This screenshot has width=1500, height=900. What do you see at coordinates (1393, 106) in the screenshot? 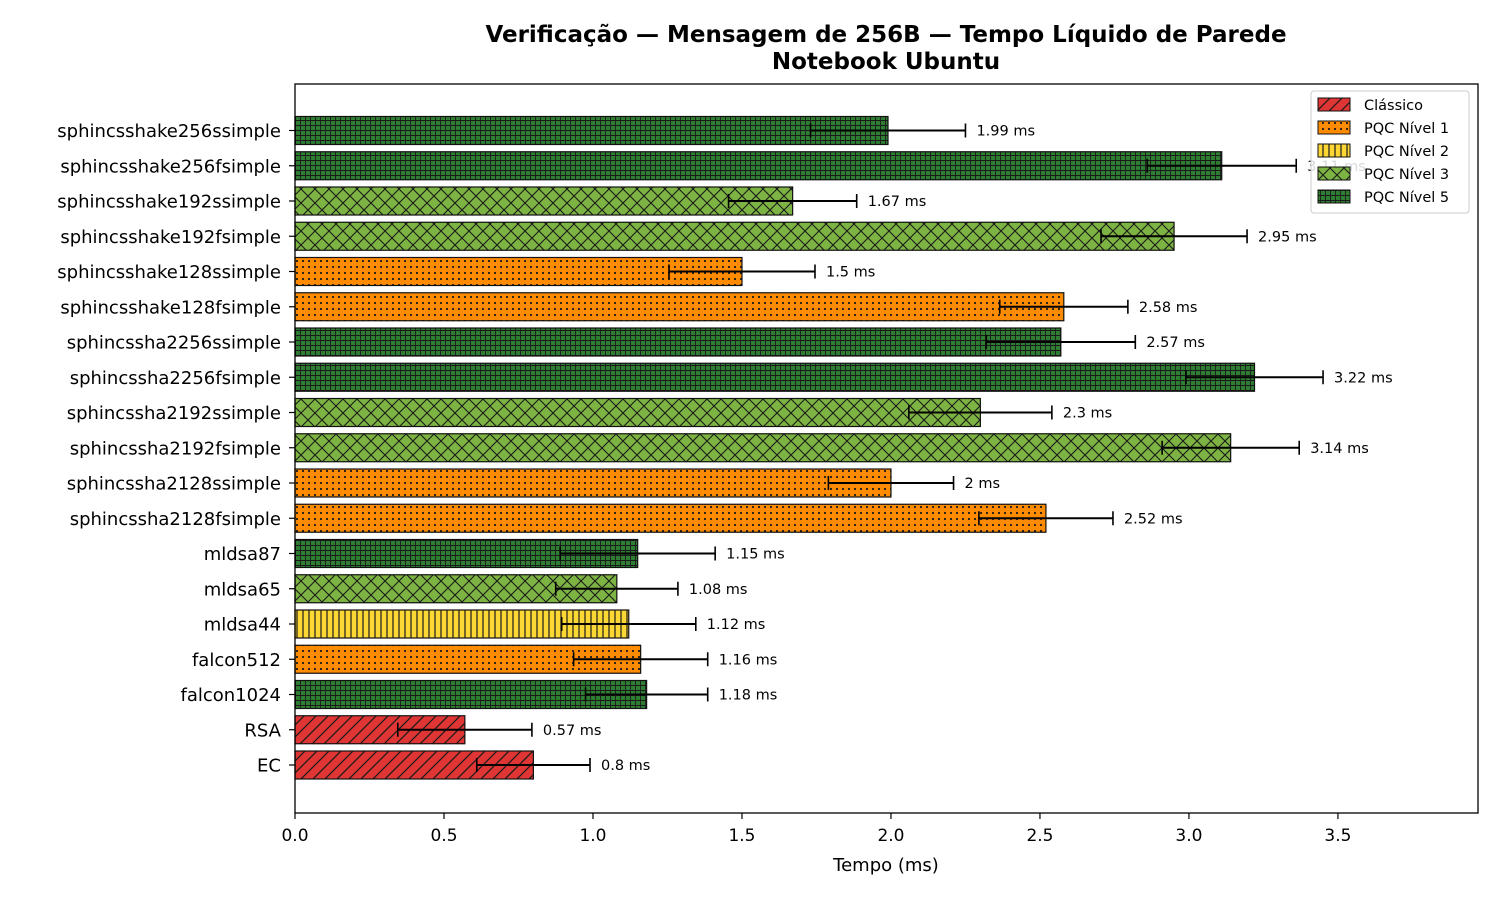
I see `legend-label-0: Clássico` at bounding box center [1393, 106].